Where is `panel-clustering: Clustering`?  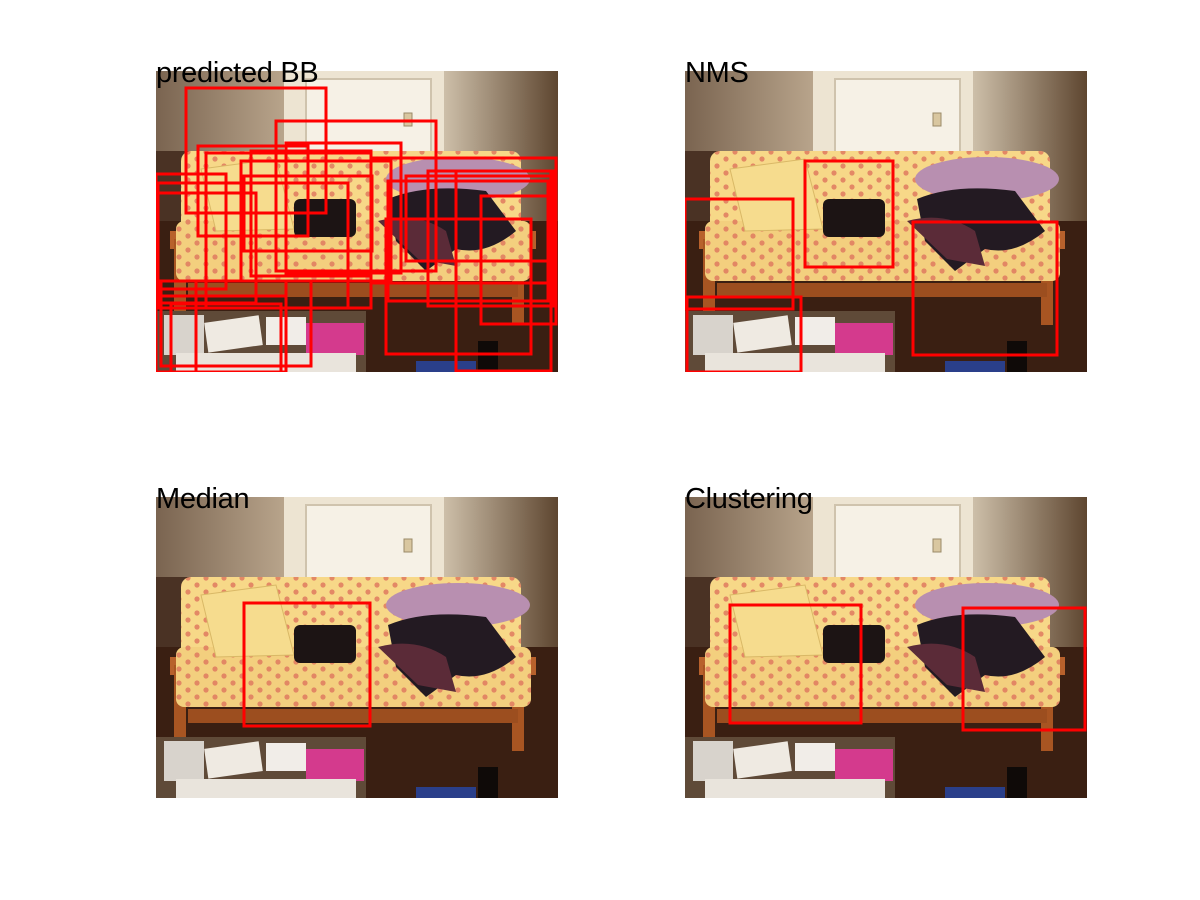
panel-clustering: Clustering is located at coordinates (886, 641).